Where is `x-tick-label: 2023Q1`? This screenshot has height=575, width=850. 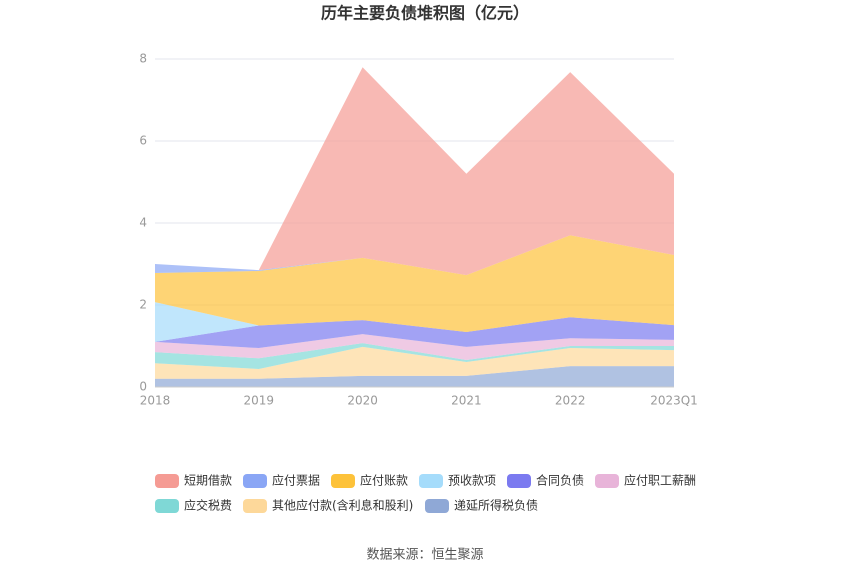
x-tick-label: 2023Q1 is located at coordinates (674, 401).